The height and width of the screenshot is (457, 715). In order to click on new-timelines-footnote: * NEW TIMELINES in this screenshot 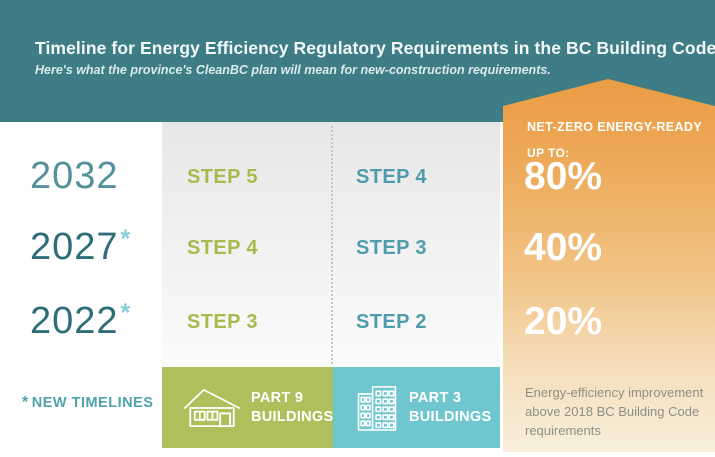, I will do `click(87, 403)`.